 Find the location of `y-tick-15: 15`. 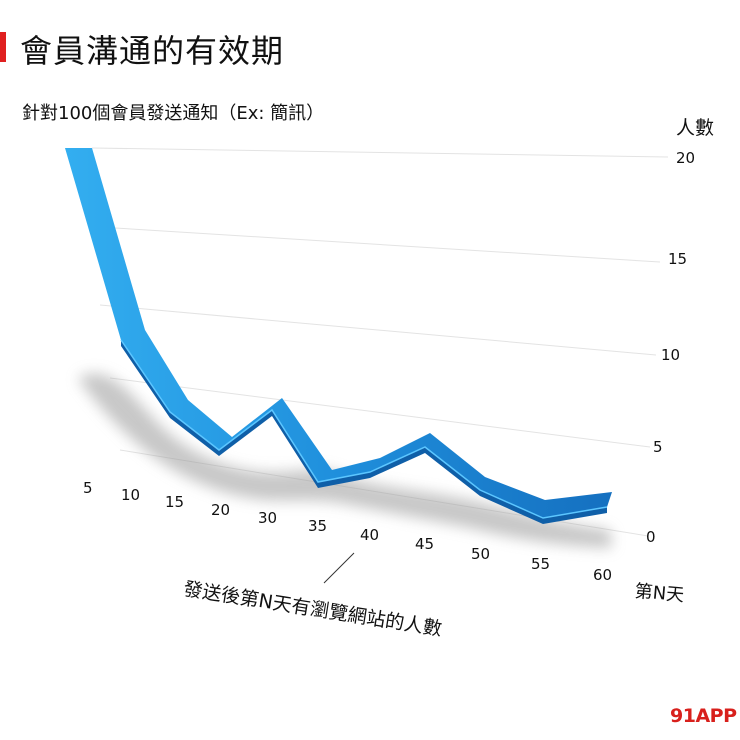

y-tick-15: 15 is located at coordinates (678, 259).